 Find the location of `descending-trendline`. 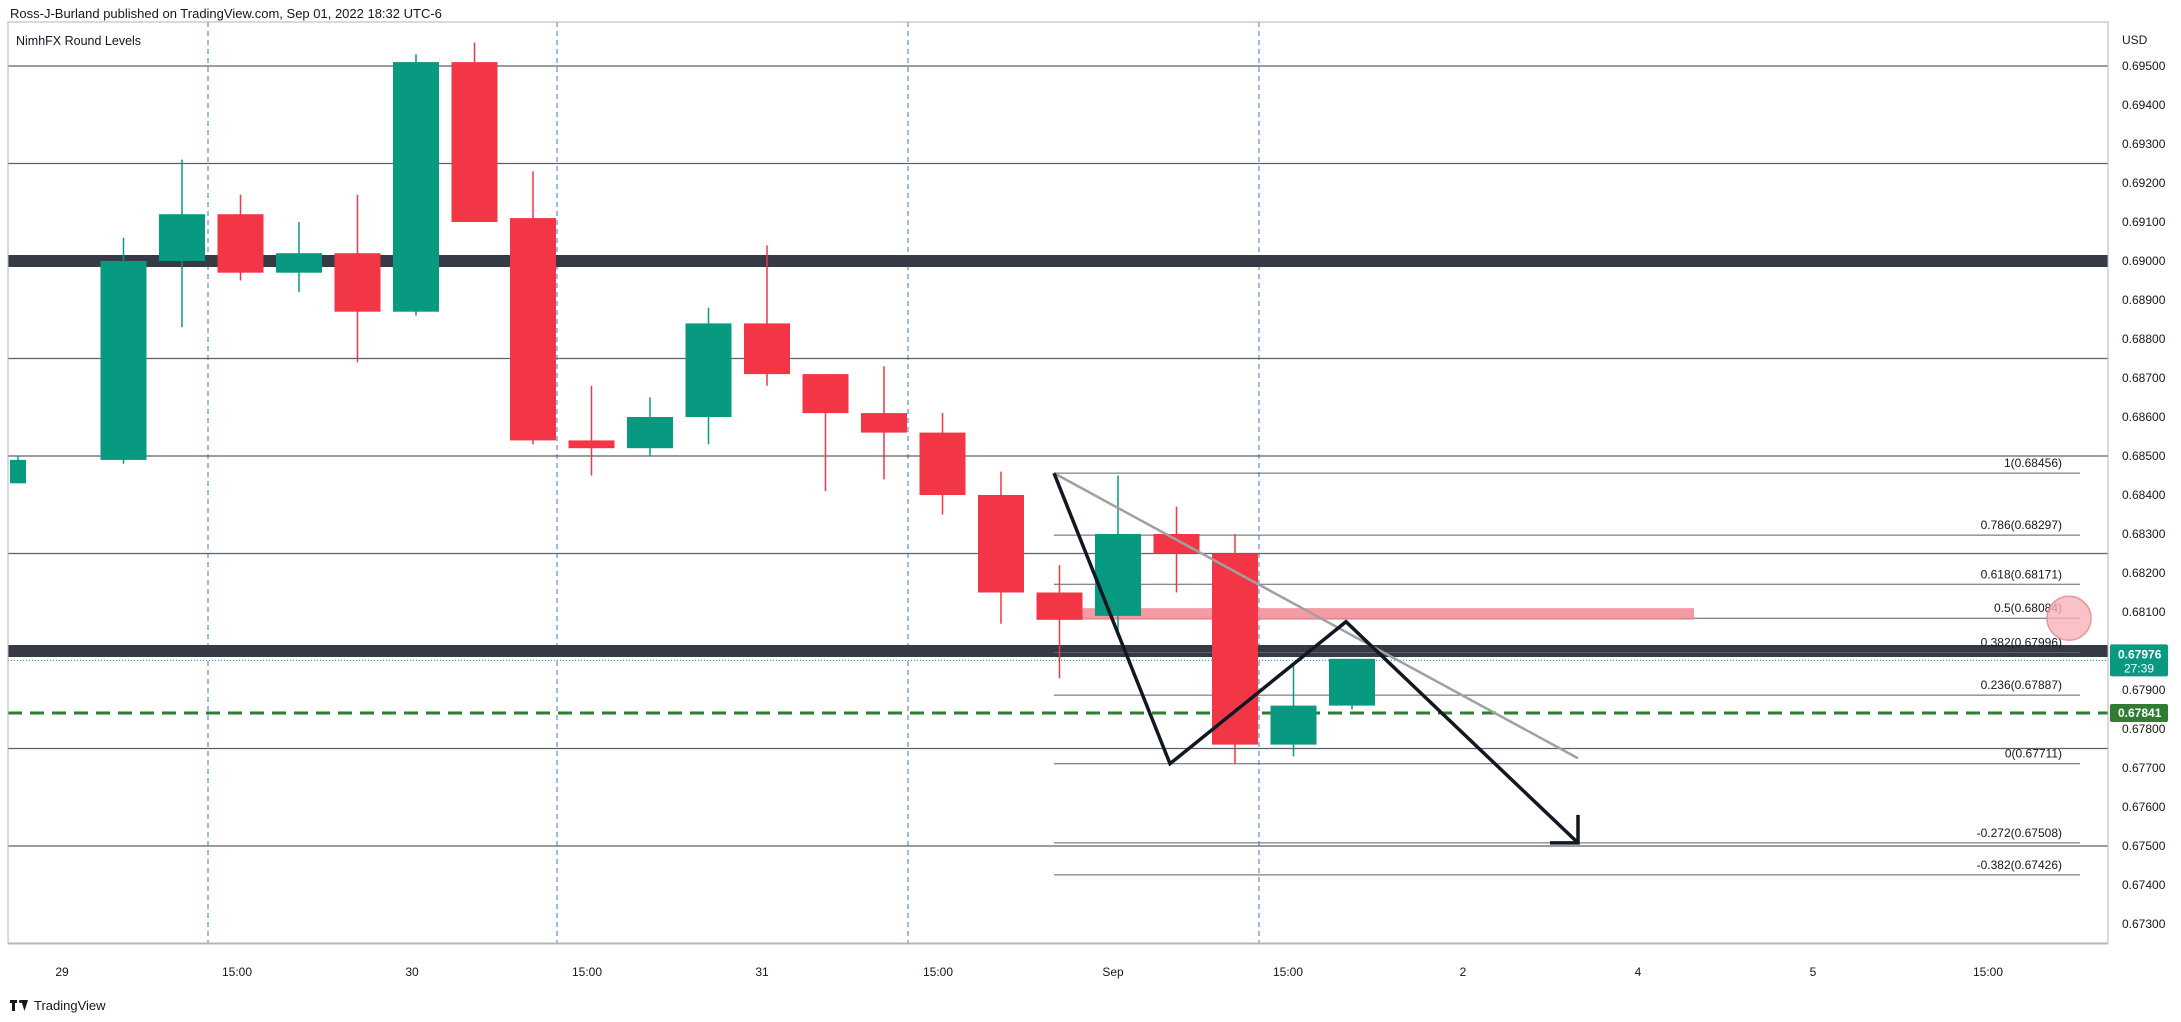

descending-trendline is located at coordinates (1316, 616).